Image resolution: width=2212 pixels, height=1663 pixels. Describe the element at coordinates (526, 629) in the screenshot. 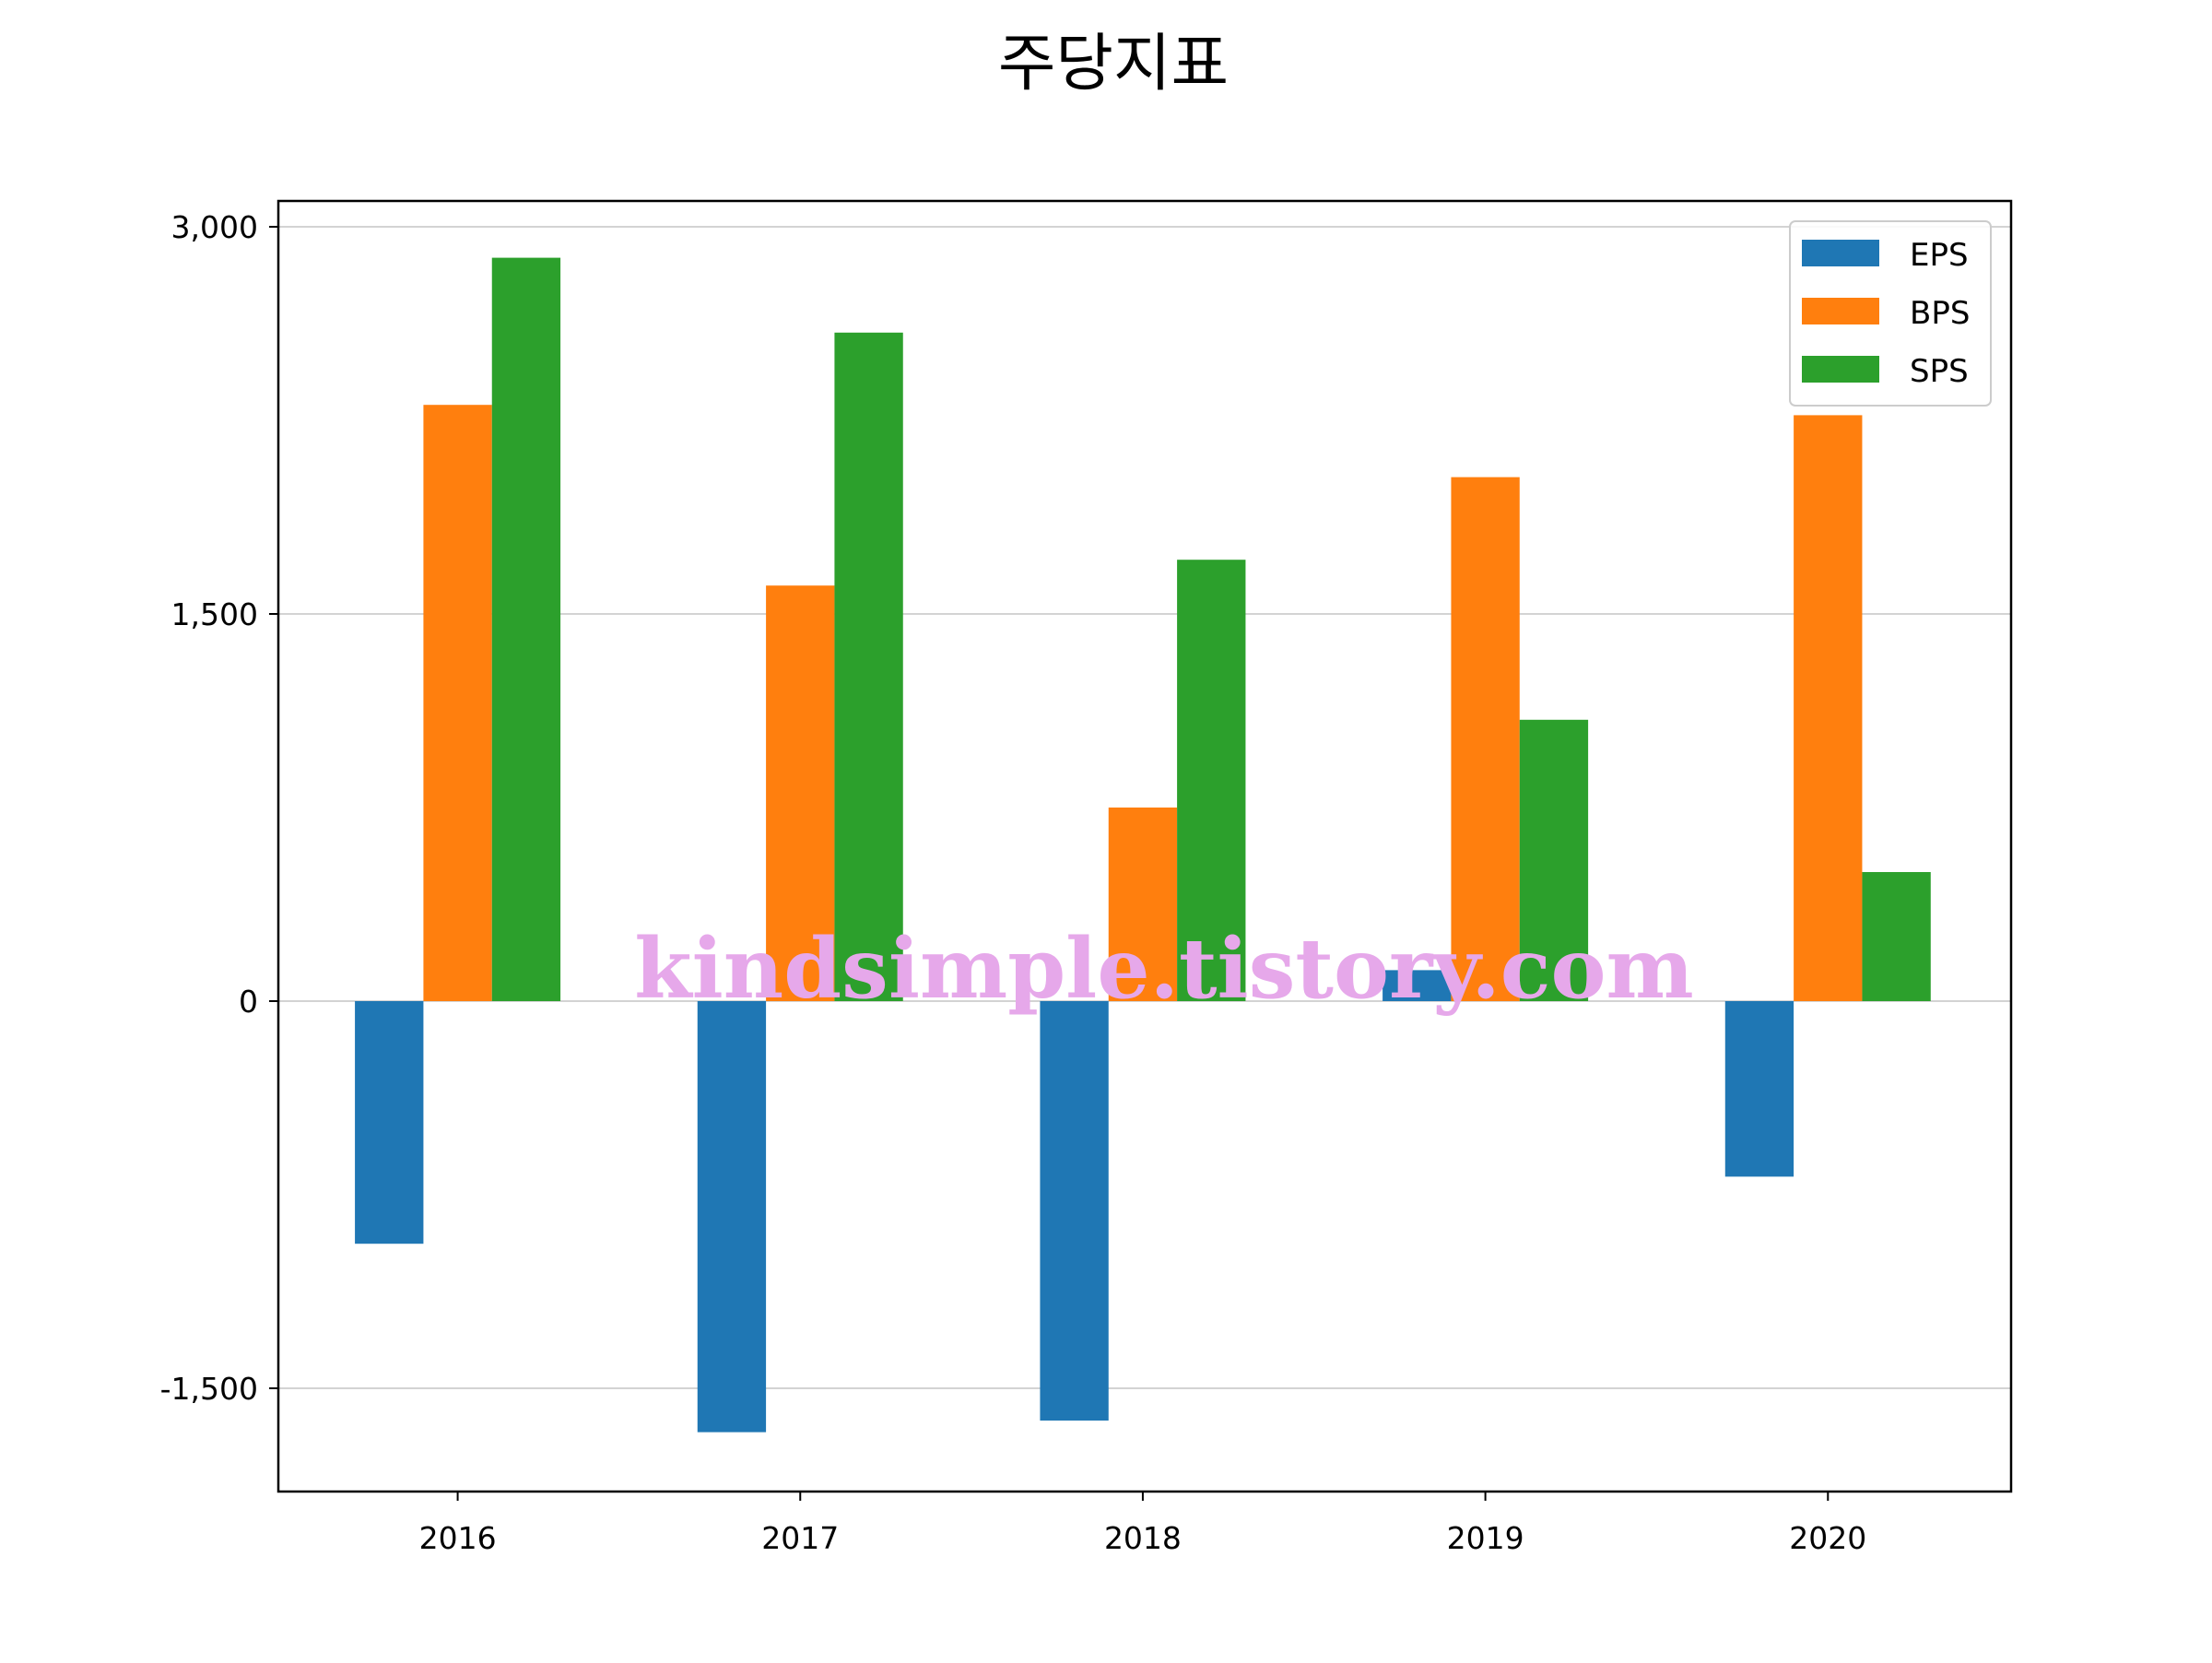

I see `bar-sps-2016` at that location.